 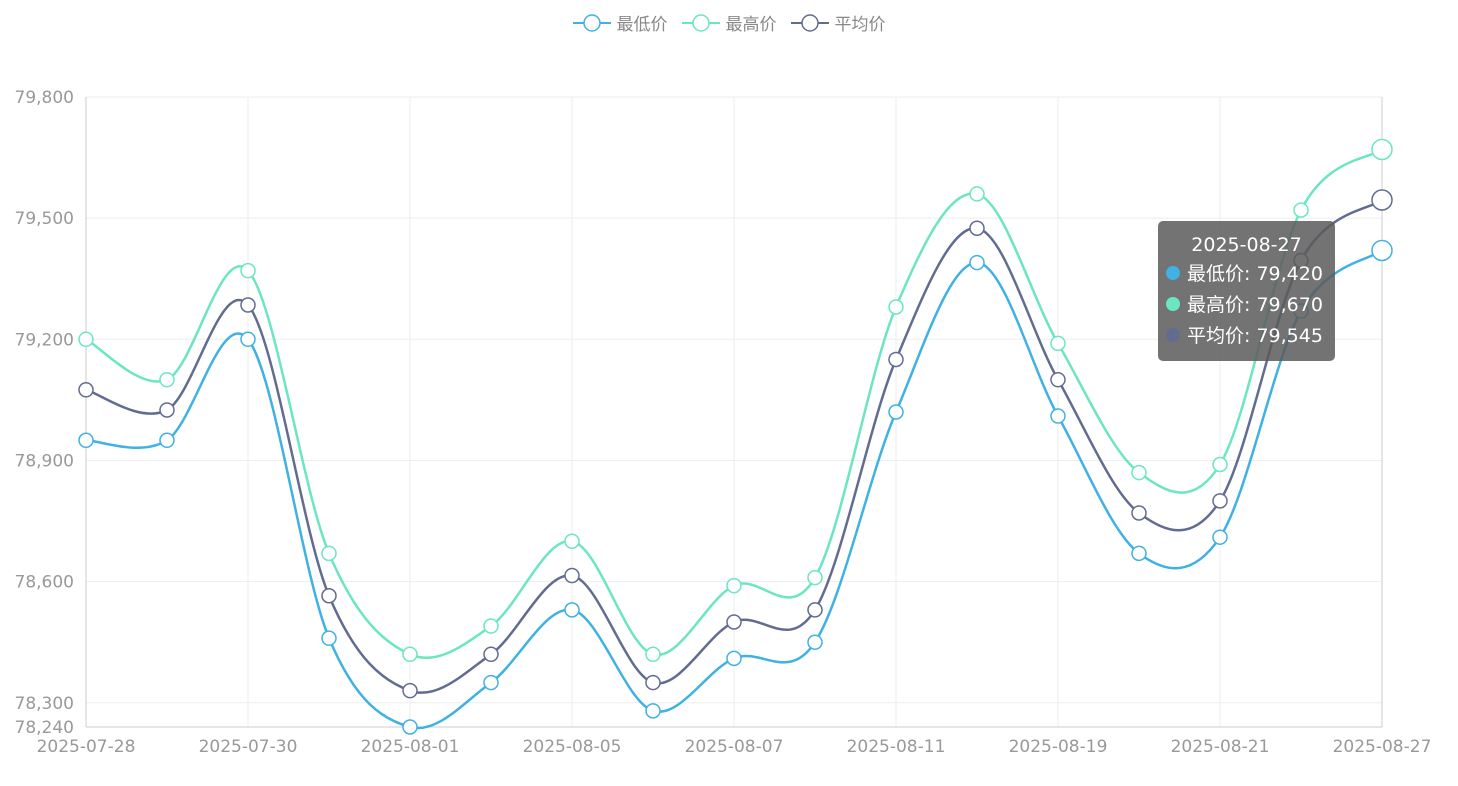 What do you see at coordinates (44, 98) in the screenshot?
I see `y-tick-label: 79,800` at bounding box center [44, 98].